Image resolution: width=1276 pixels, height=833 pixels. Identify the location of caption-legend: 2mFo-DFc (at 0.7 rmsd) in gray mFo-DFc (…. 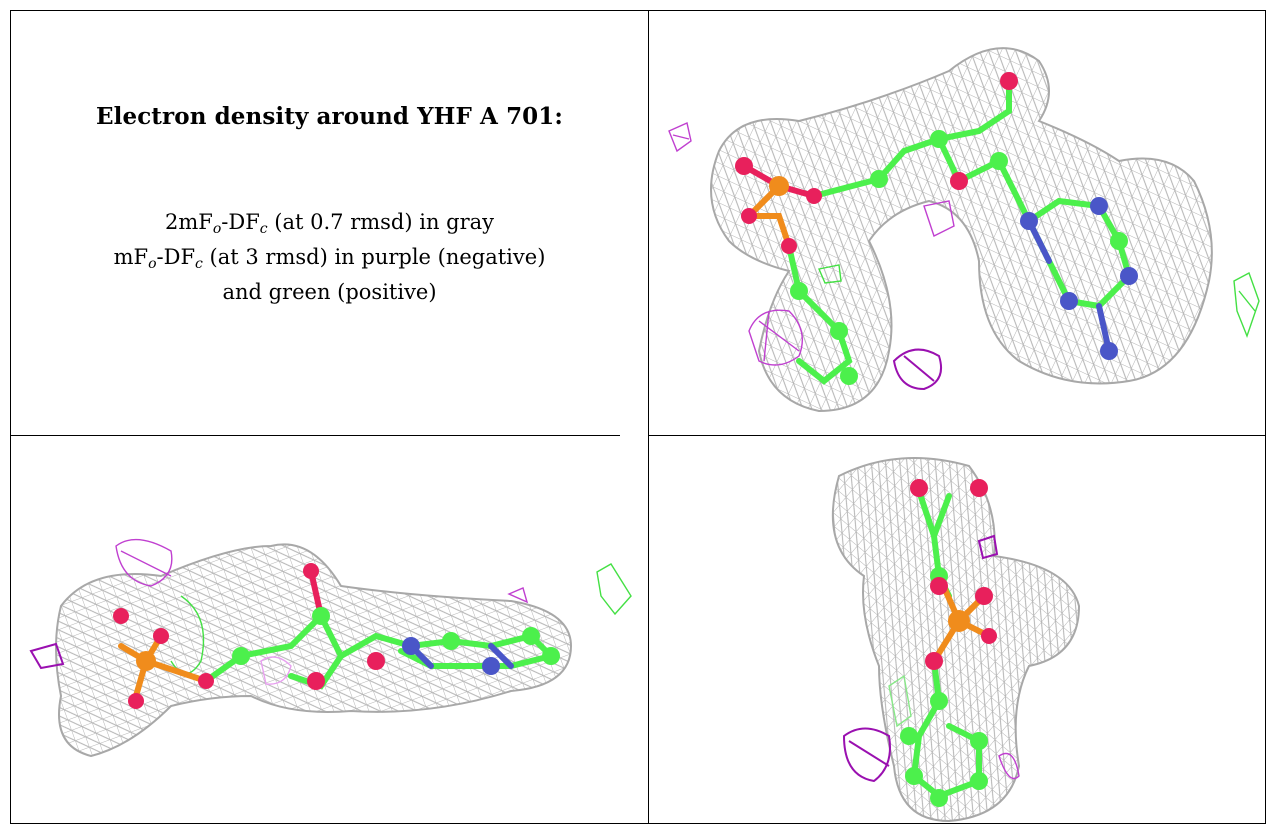
(329, 257).